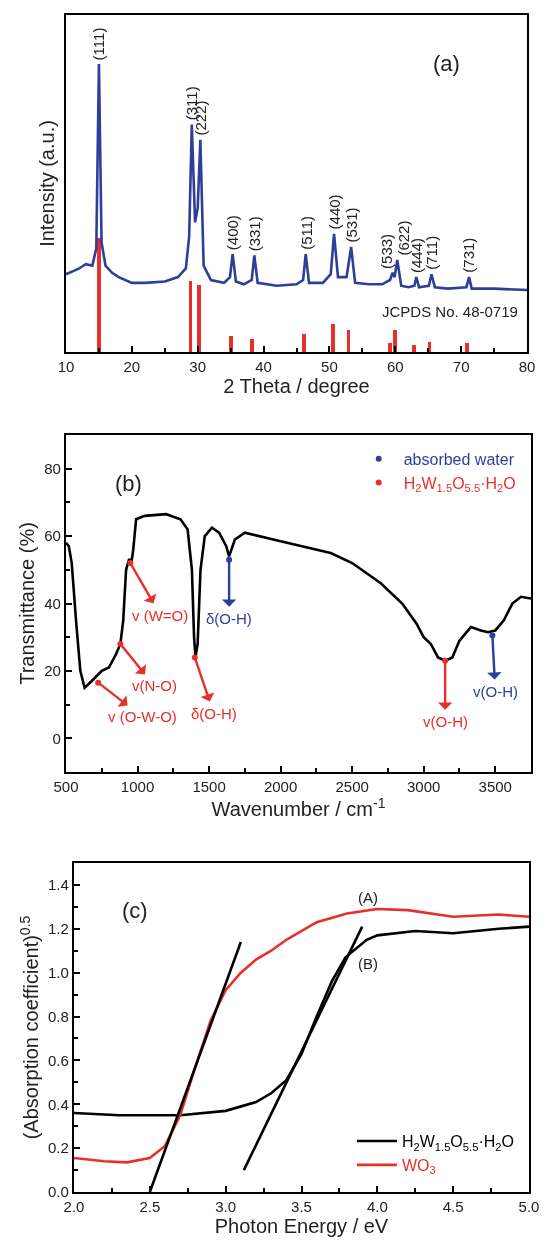  I want to click on x-tick-label: 2500, so click(352, 787).